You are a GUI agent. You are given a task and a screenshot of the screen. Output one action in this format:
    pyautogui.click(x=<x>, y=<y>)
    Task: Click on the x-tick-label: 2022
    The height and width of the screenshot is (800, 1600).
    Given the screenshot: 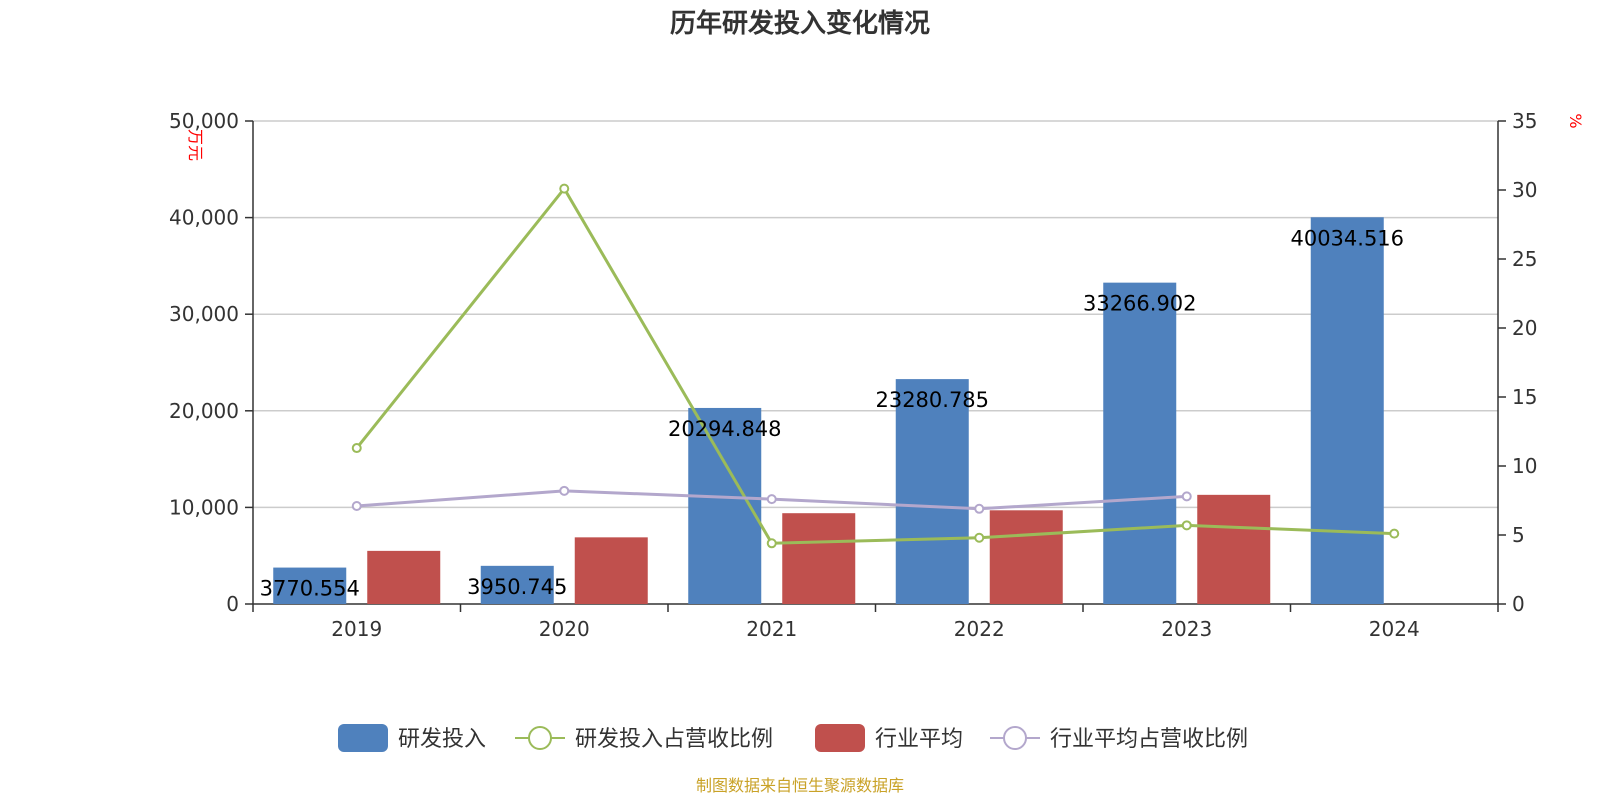 What is the action you would take?
    pyautogui.click(x=979, y=629)
    